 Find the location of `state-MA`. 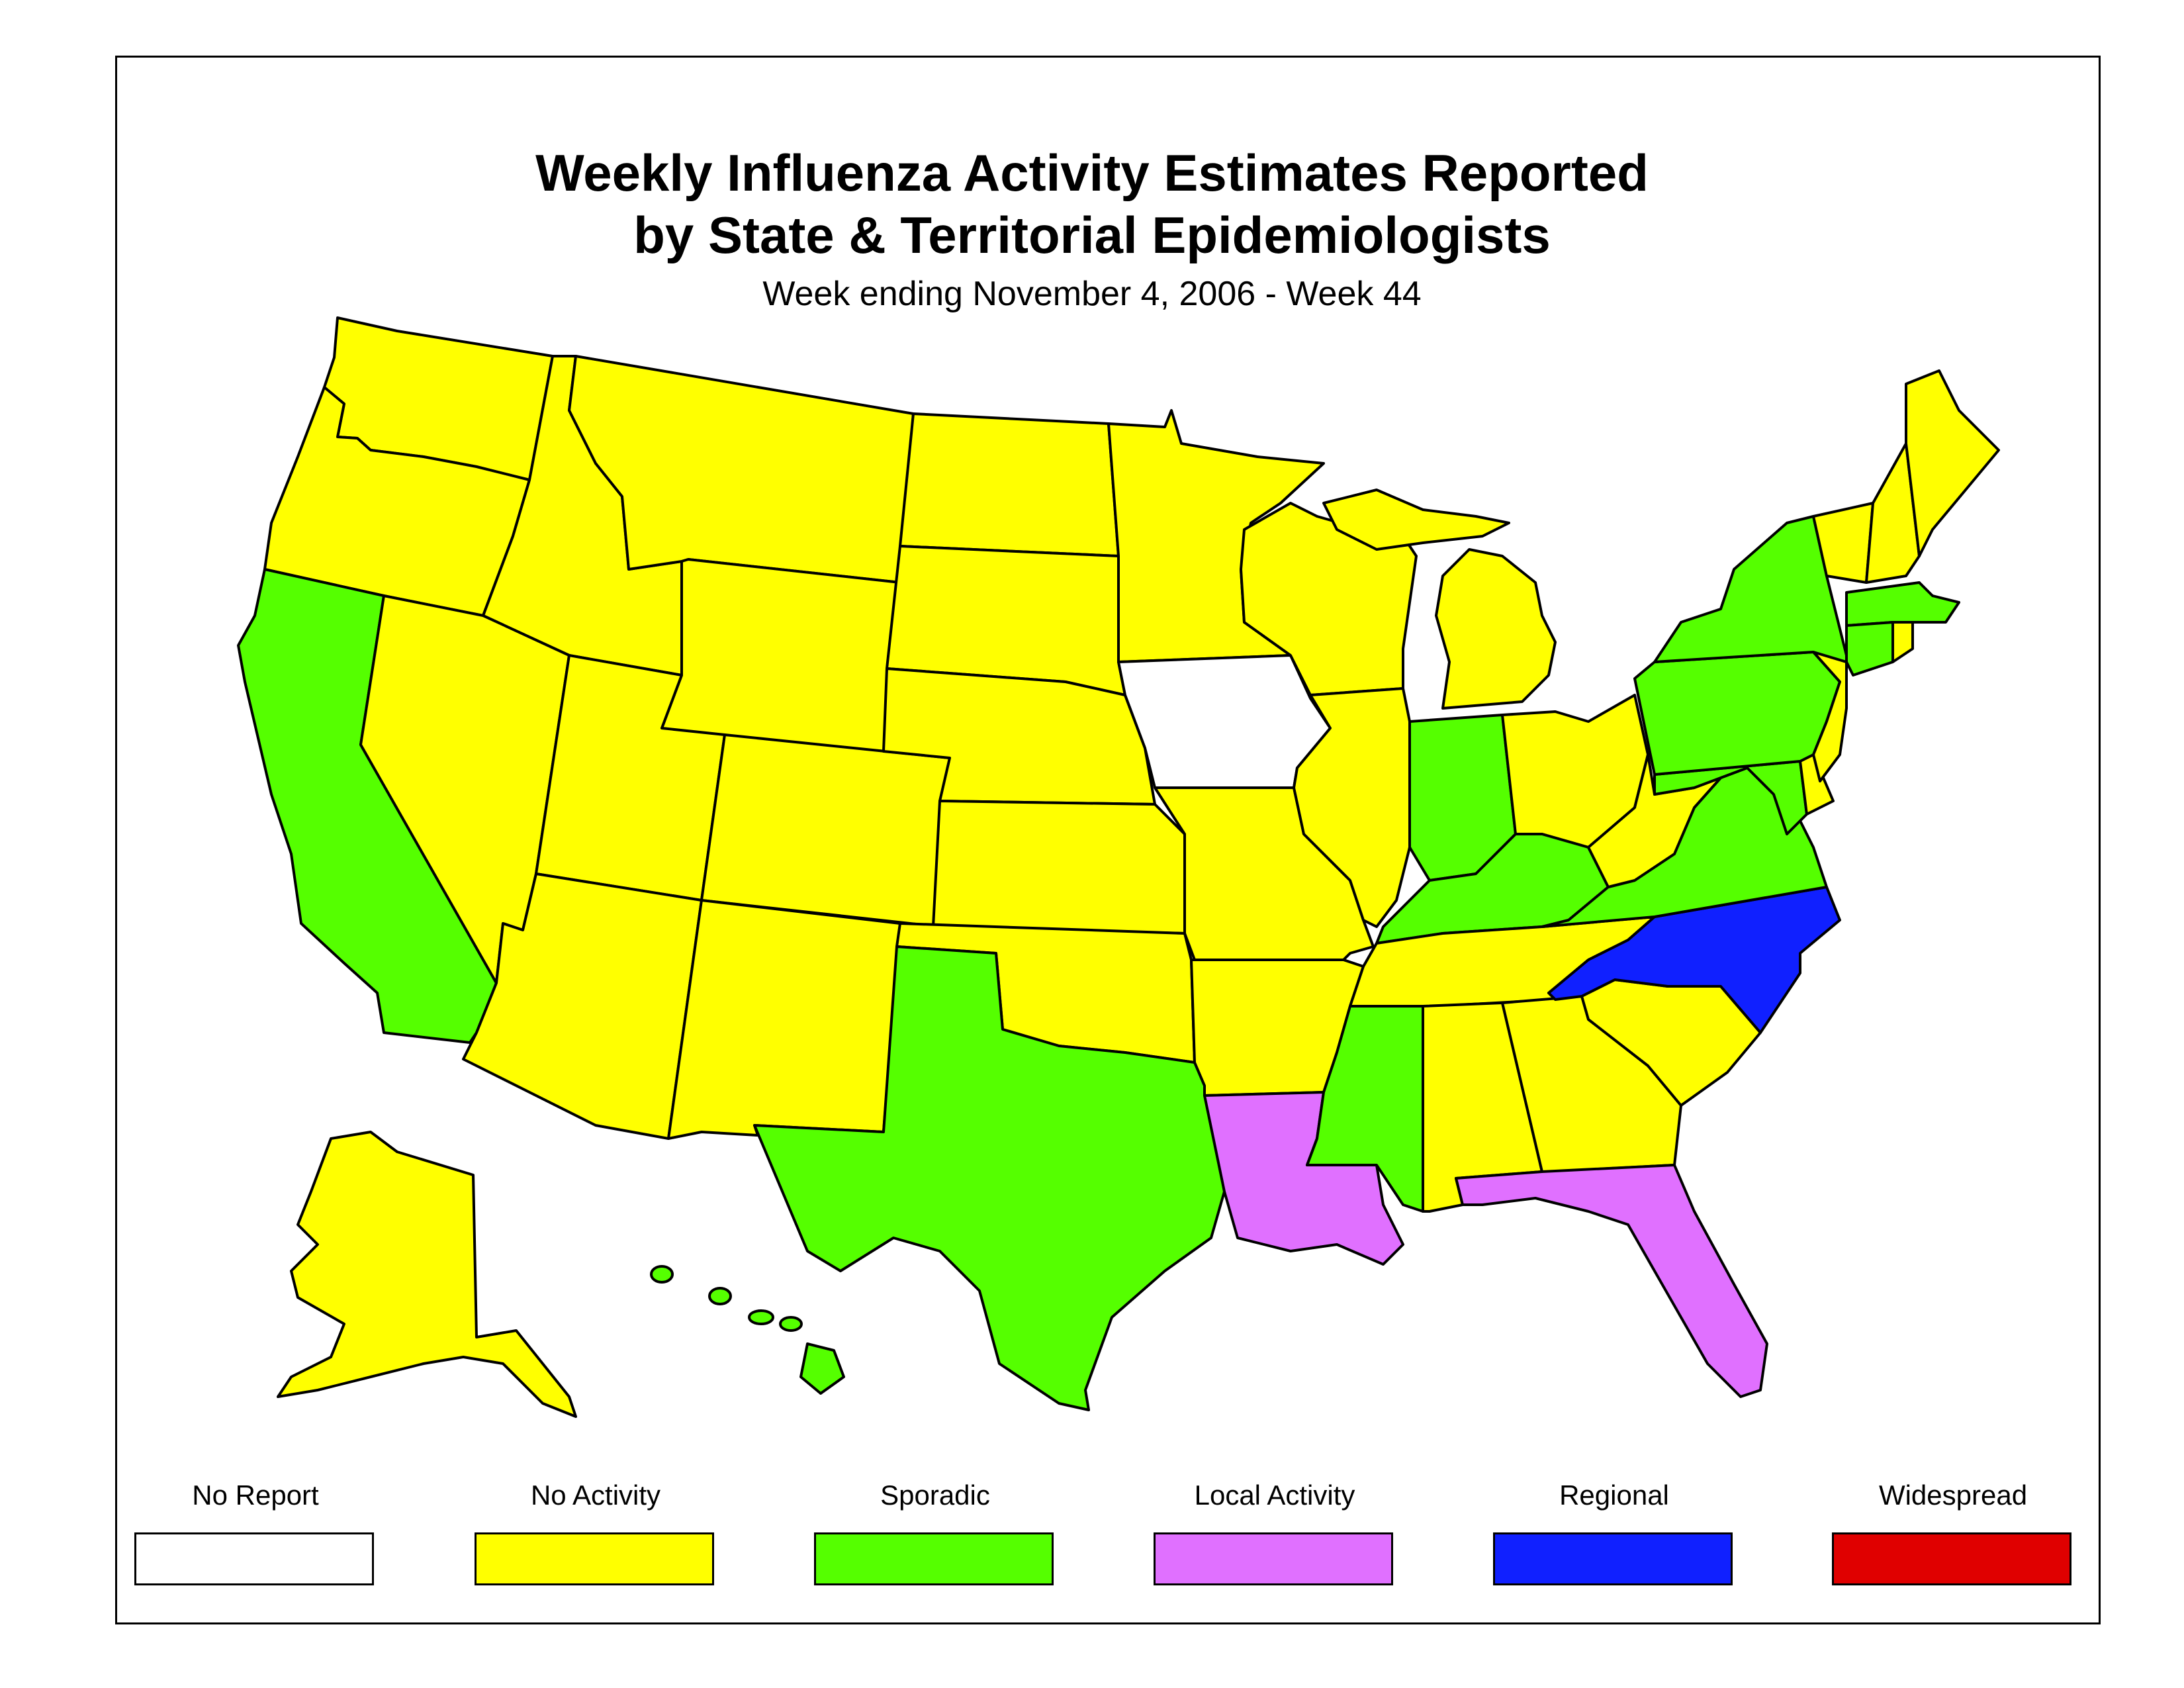

state-MA is located at coordinates (1903, 604).